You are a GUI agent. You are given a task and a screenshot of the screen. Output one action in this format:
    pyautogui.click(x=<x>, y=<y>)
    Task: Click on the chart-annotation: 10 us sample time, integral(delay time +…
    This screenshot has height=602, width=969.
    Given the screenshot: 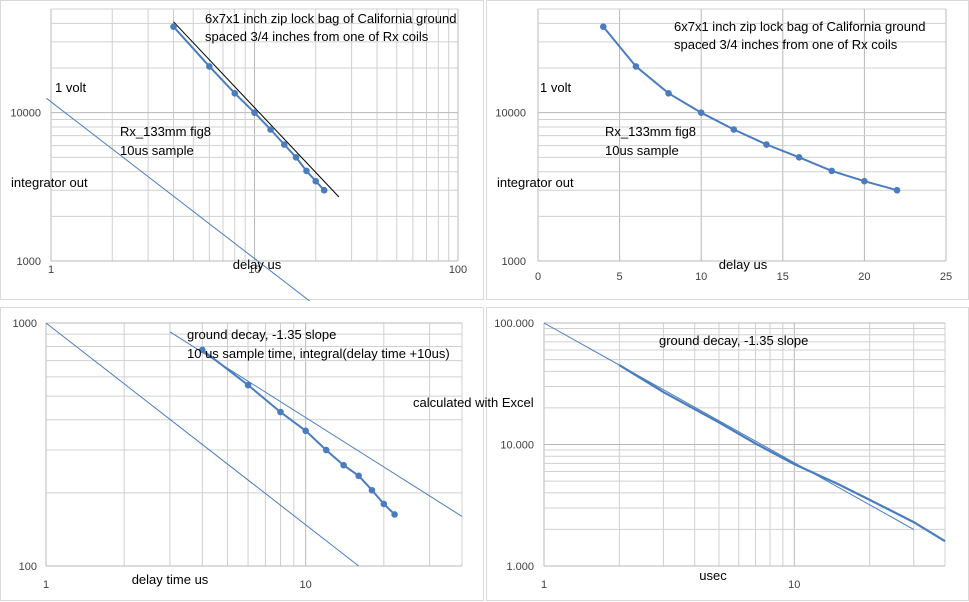 What is the action you would take?
    pyautogui.click(x=318, y=353)
    